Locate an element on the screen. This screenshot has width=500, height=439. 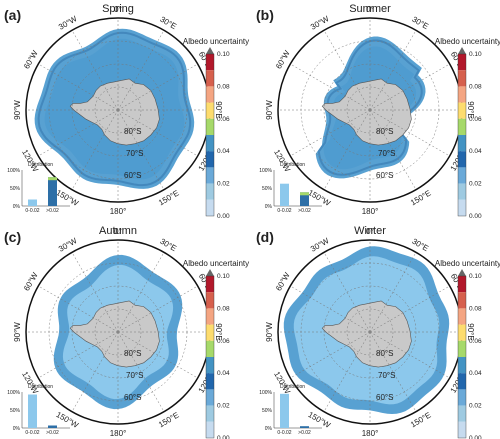
panel-label: (d) is located at coordinates (265, 237).